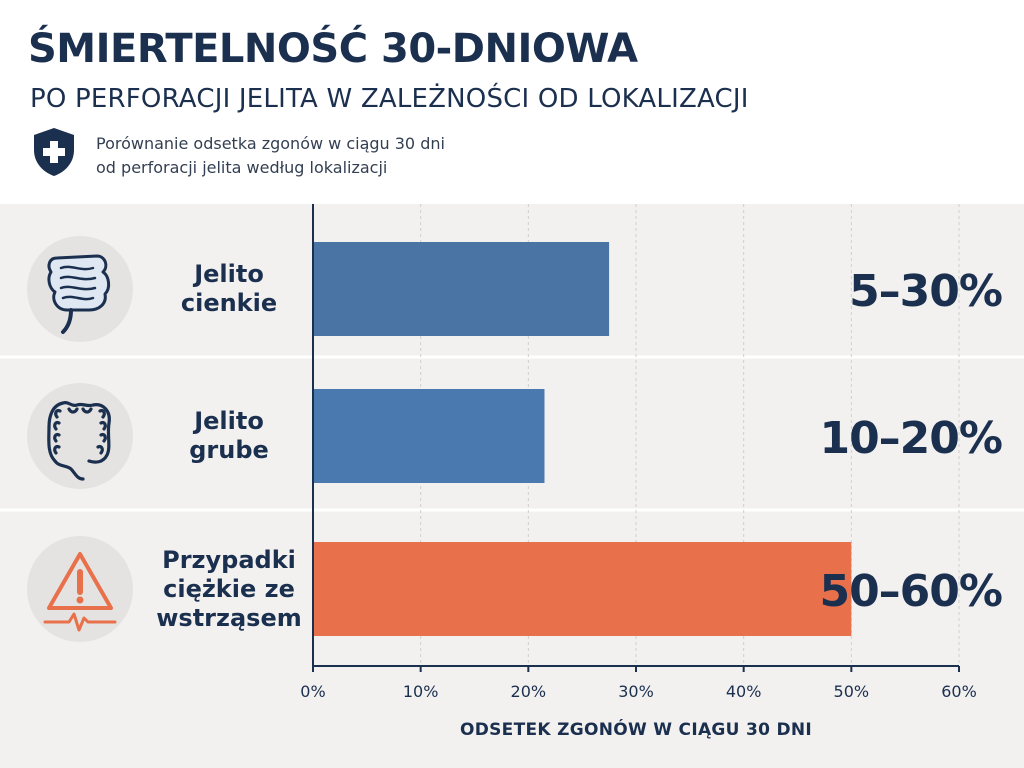  I want to click on x-tick-label-4: 40%, so click(743, 691).